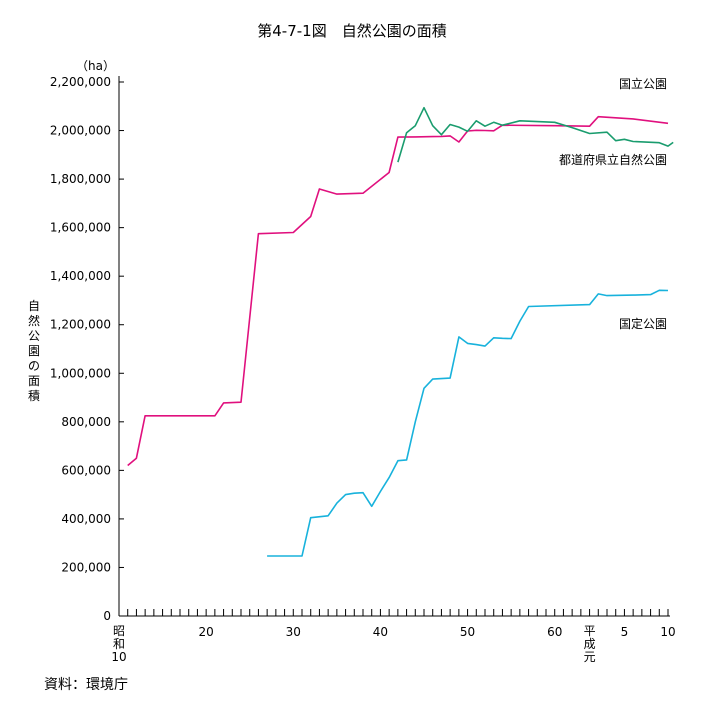 The width and height of the screenshot is (704, 715). Describe the element at coordinates (34, 366) in the screenshot. I see `y-axis-title-char: の` at that location.